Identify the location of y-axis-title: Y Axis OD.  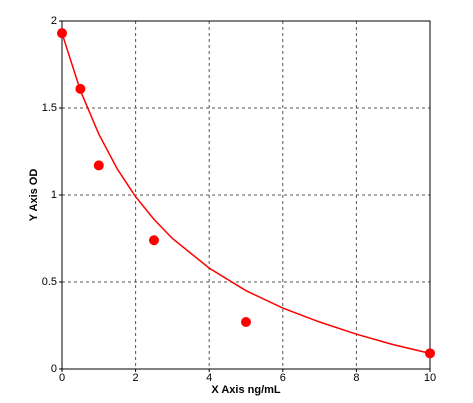
(34, 195).